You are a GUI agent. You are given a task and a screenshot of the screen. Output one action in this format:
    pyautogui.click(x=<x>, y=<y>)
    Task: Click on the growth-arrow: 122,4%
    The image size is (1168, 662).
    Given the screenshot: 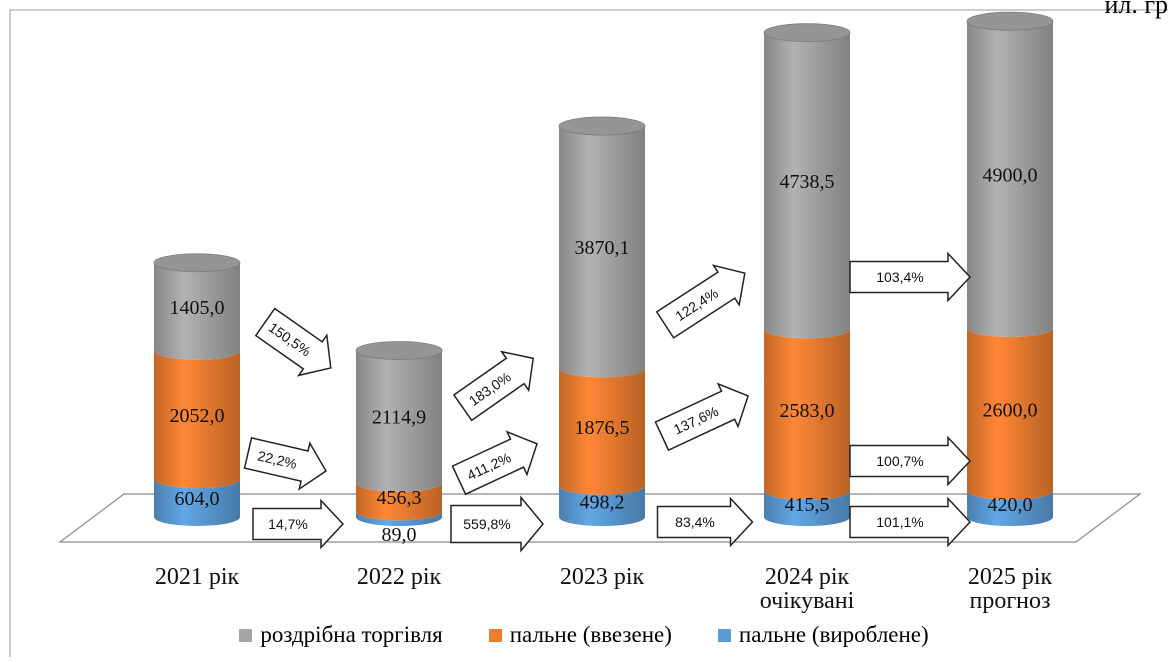 What is the action you would take?
    pyautogui.click(x=700, y=301)
    